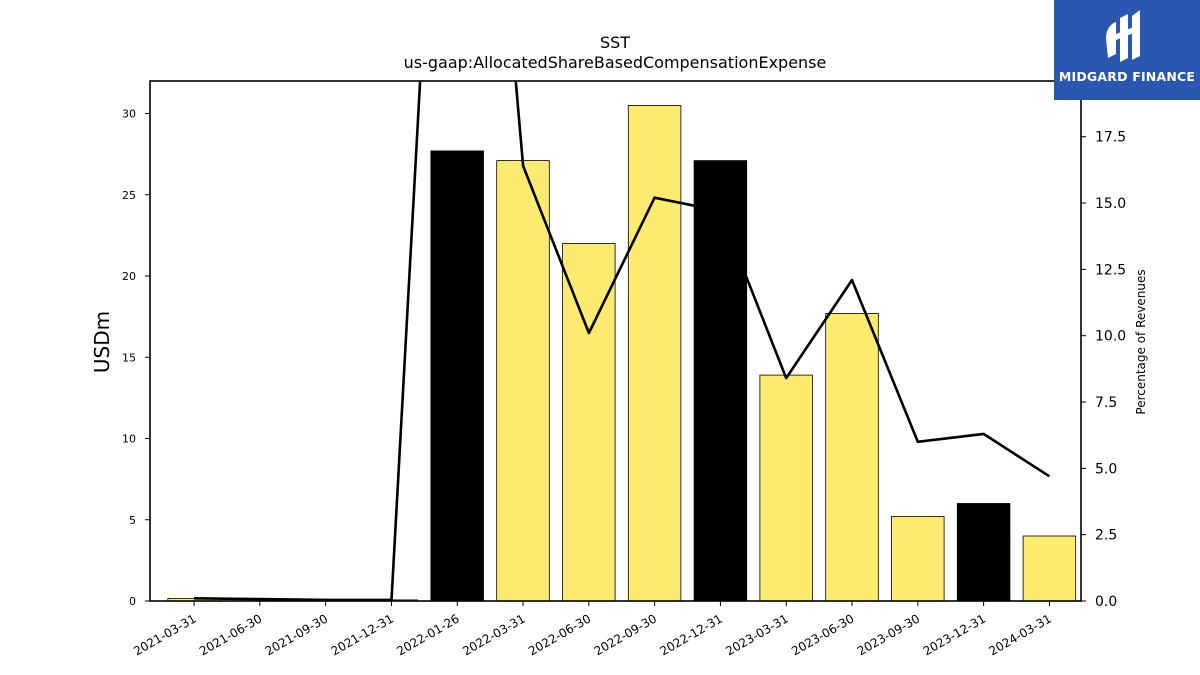 Image resolution: width=1200 pixels, height=675 pixels. Describe the element at coordinates (132, 520) in the screenshot. I see `left-tick-label: 5` at that location.